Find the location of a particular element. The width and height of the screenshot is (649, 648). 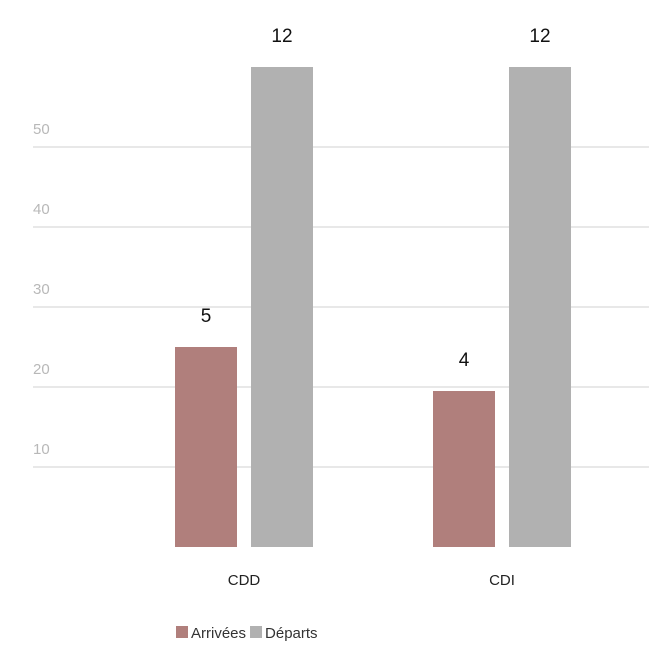

x-axis-label-cdd: CDD is located at coordinates (244, 580).